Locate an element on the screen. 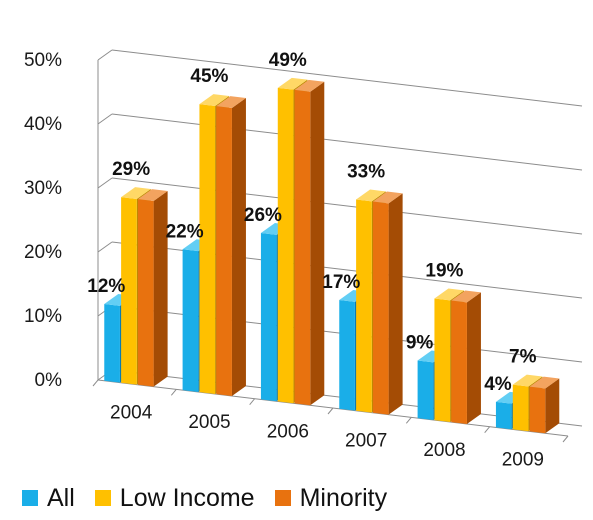  x-tick-label-2008: 2008 is located at coordinates (444, 450).